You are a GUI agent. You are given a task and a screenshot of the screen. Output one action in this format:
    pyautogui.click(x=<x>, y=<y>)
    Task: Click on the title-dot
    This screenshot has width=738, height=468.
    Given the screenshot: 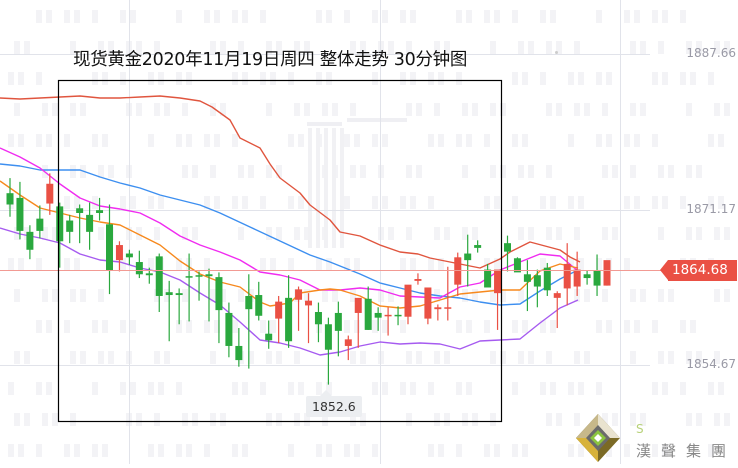 What is the action you would take?
    pyautogui.click(x=556, y=52)
    